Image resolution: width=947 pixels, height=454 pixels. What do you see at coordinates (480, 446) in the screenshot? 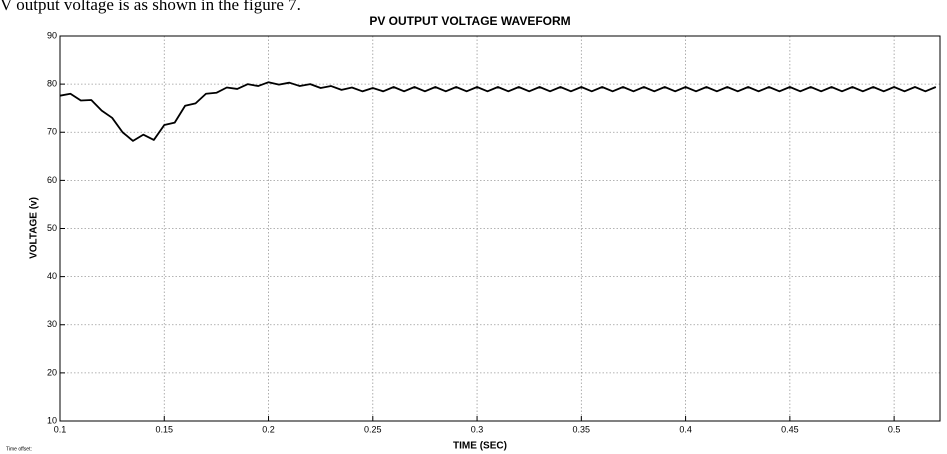
I see `x-axis-label: TIME (SEC)` at bounding box center [480, 446].